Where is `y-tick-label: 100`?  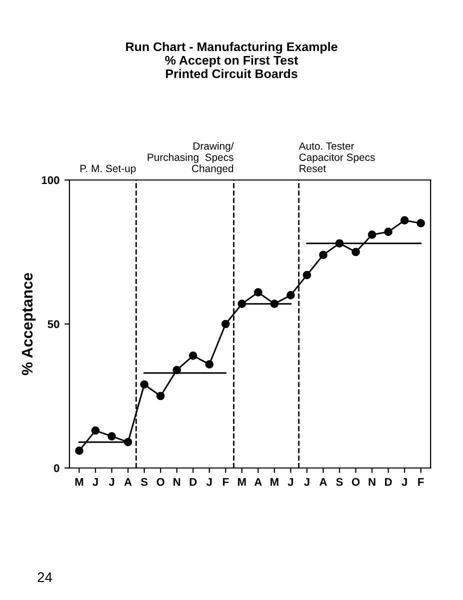
y-tick-label: 100 is located at coordinates (51, 180).